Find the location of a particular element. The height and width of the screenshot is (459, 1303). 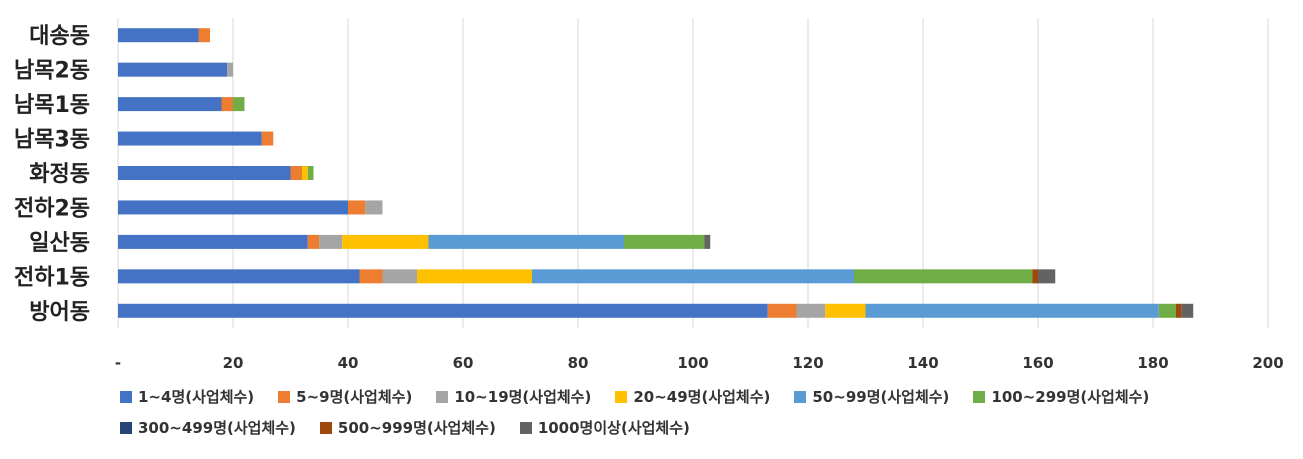

x-tick-label: 80 is located at coordinates (578, 363).